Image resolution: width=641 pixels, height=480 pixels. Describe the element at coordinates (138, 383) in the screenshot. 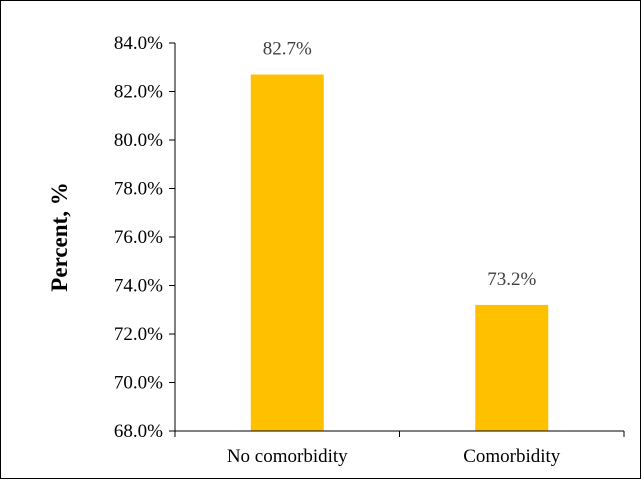

I see `y-tick-label: 70.0%` at that location.